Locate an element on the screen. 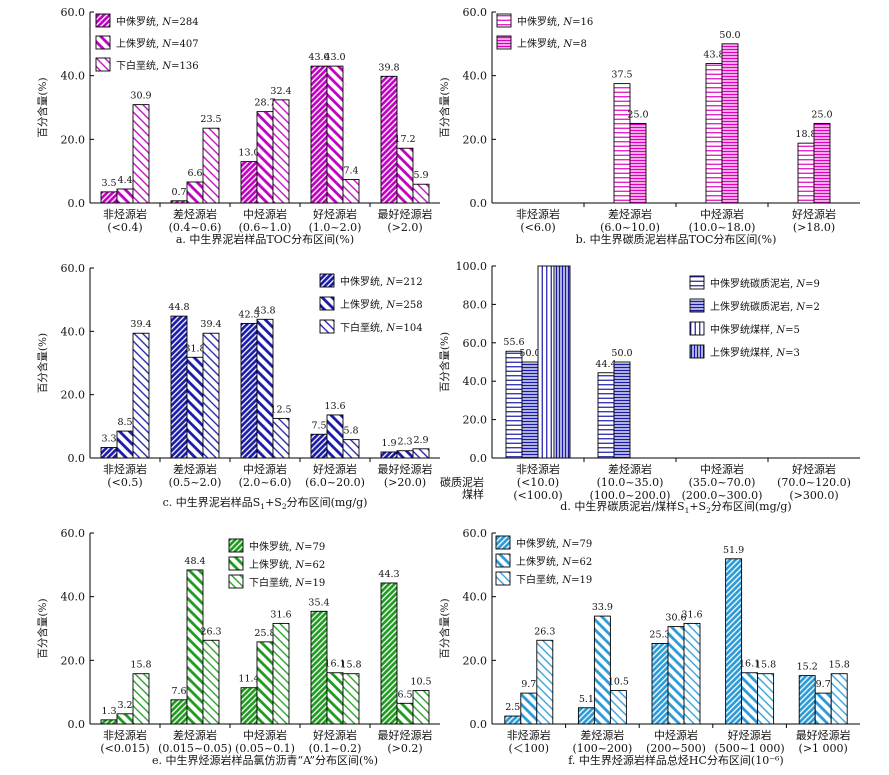 The height and width of the screenshot is (775, 889). data-label: 5.9 is located at coordinates (420, 175).